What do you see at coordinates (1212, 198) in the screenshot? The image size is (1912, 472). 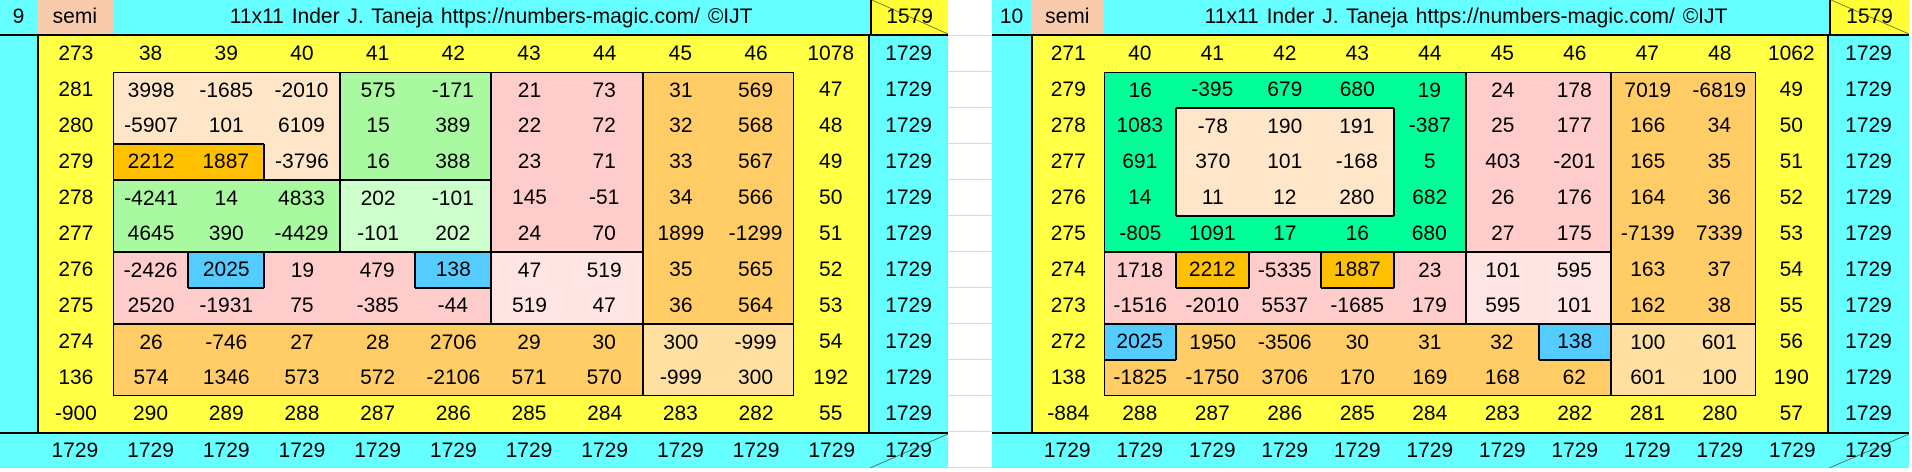 I see `grid-cell: 11` at bounding box center [1212, 198].